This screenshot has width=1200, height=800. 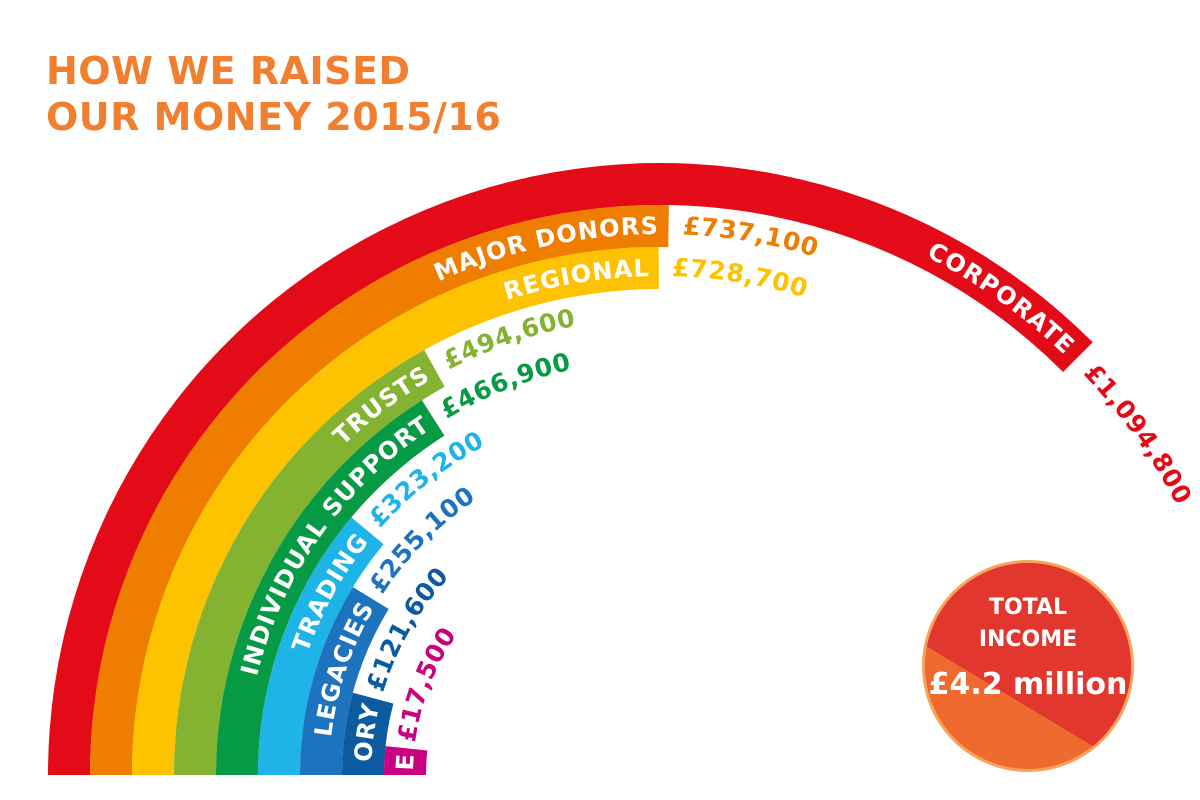 What do you see at coordinates (368, 733) in the screenshot?
I see `band-statutory` at bounding box center [368, 733].